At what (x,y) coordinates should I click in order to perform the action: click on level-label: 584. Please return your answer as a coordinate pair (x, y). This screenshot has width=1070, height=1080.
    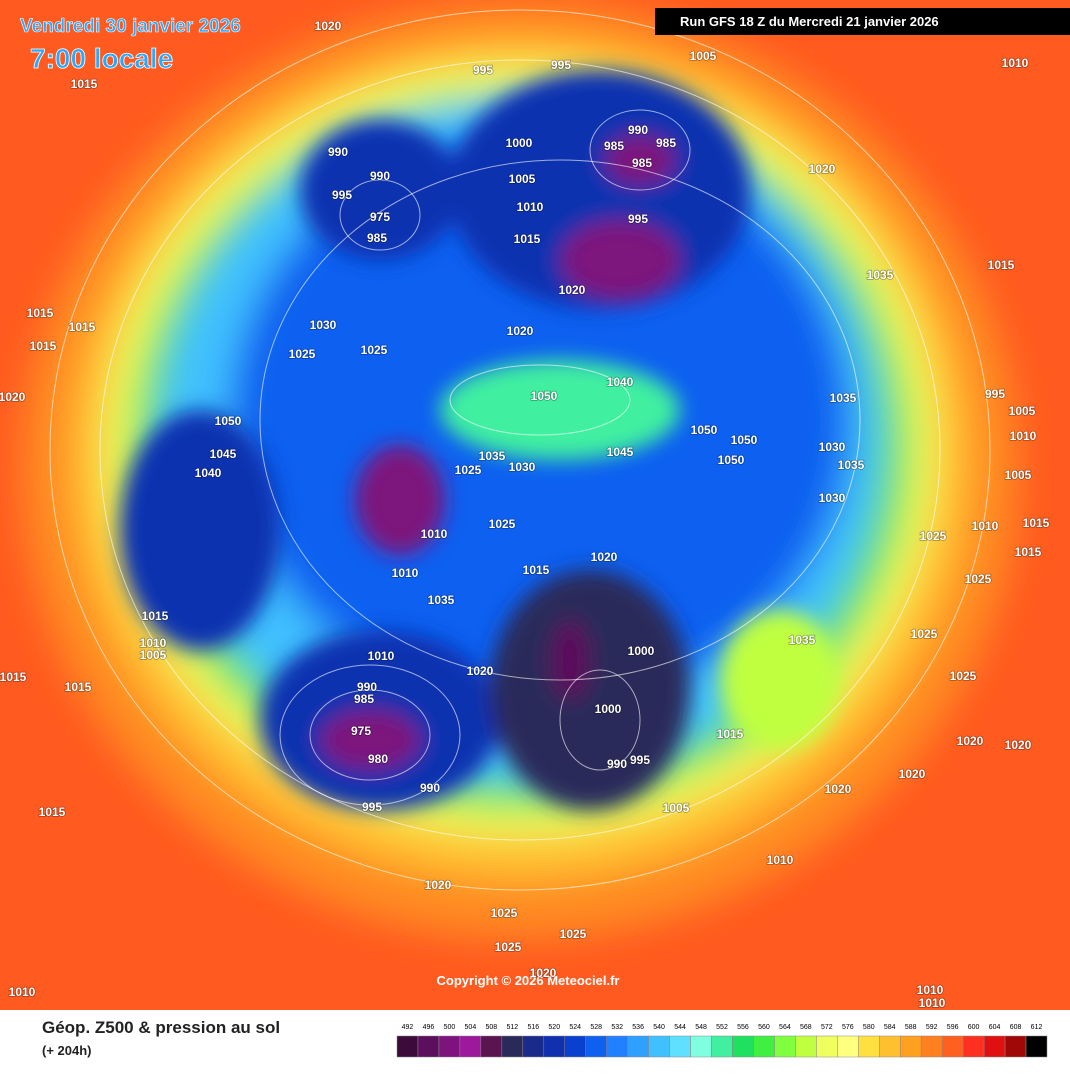
    Looking at the image, I should click on (890, 1027).